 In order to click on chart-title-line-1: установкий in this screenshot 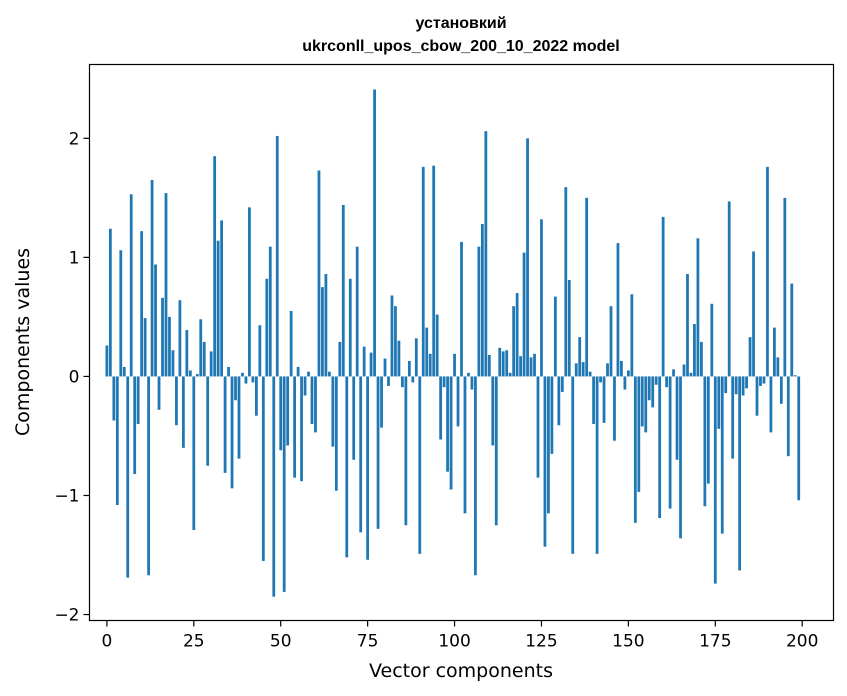, I will do `click(460, 23)`.